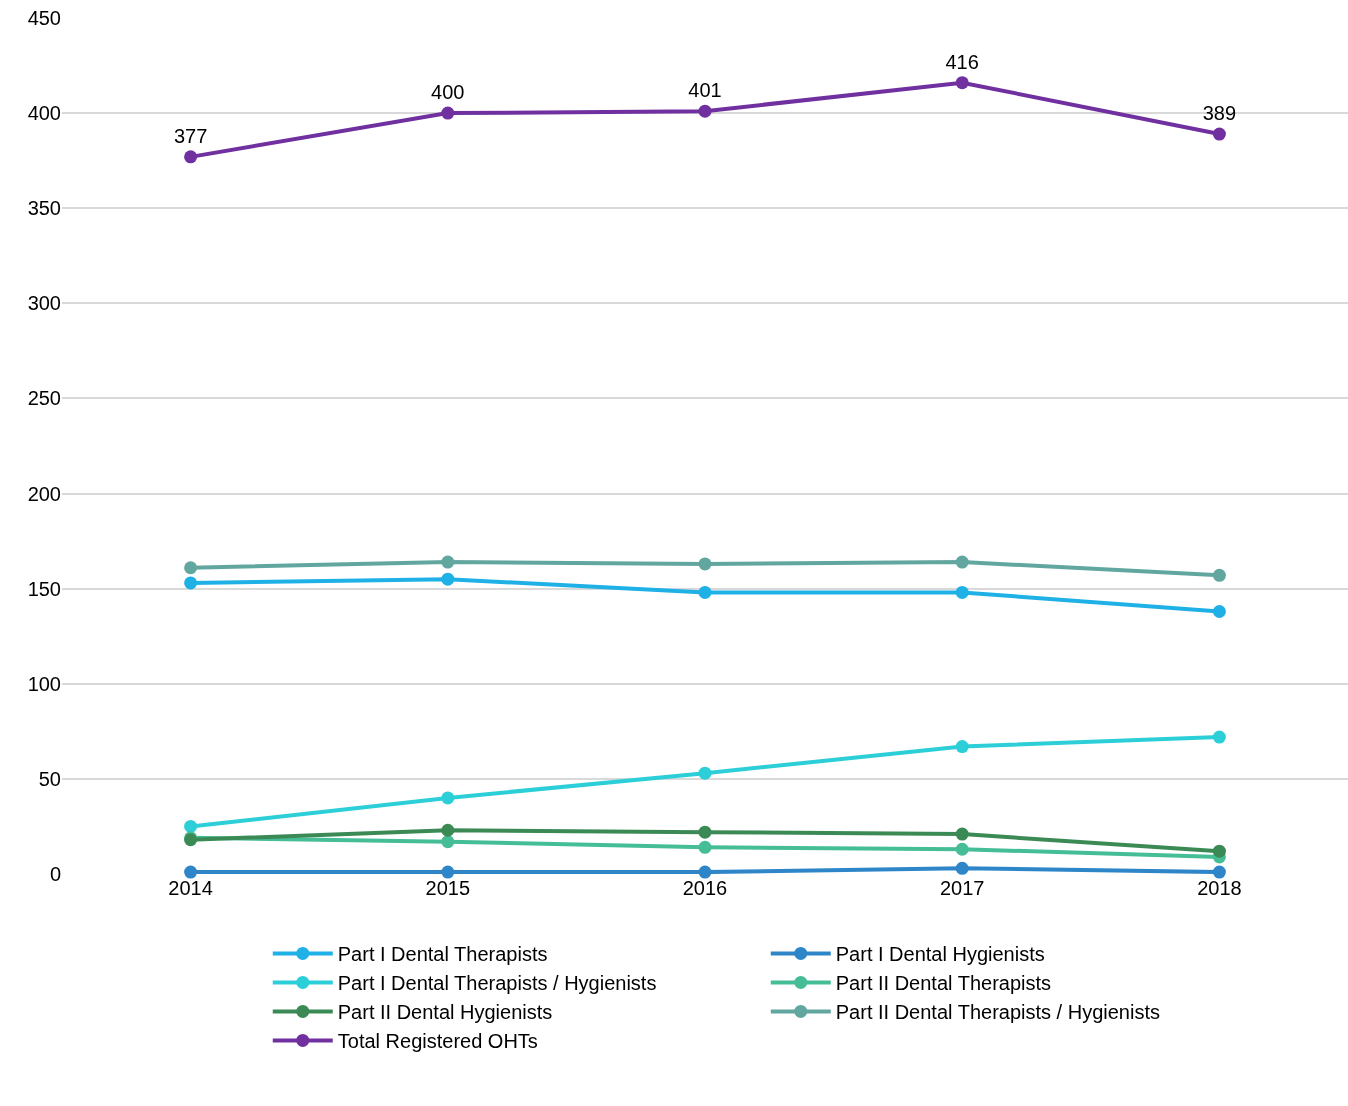 The height and width of the screenshot is (1106, 1348). What do you see at coordinates (997, 1012) in the screenshot?
I see `legend-label: Part II Dental Therapists / Hygienists` at bounding box center [997, 1012].